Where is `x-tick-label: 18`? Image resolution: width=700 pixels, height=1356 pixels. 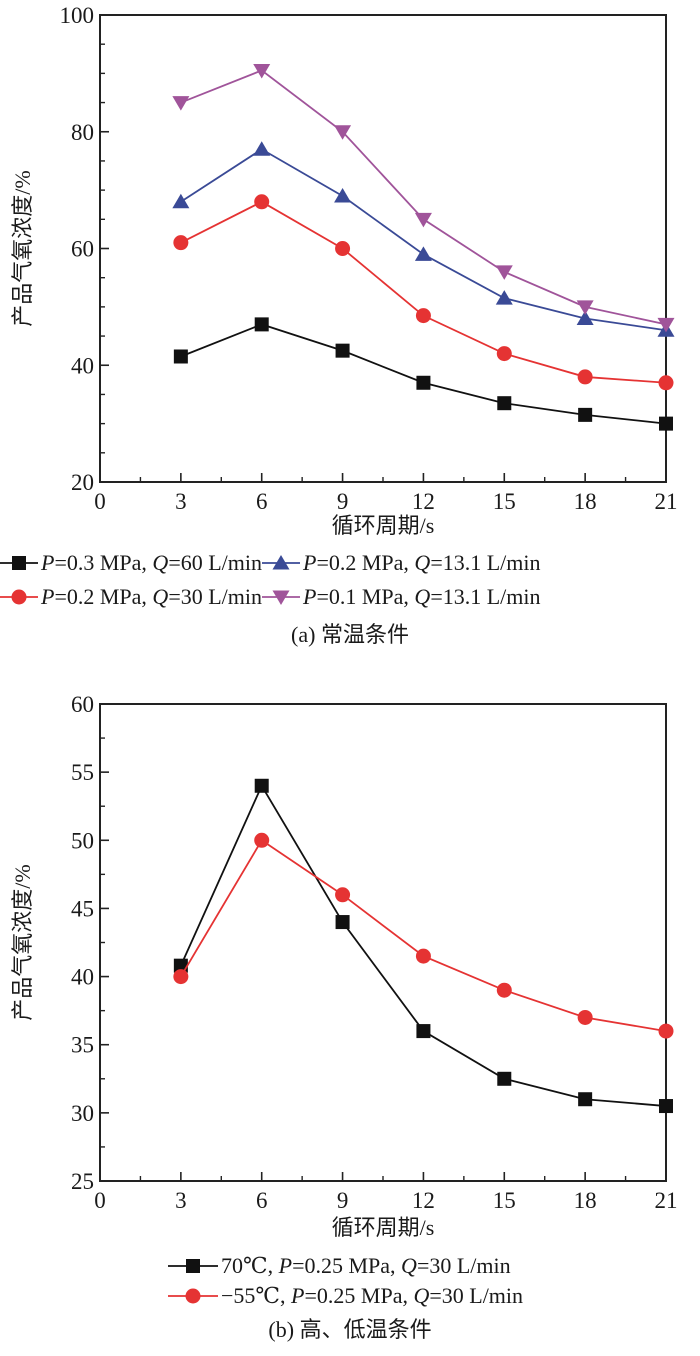
x-tick-label: 18 is located at coordinates (585, 1200).